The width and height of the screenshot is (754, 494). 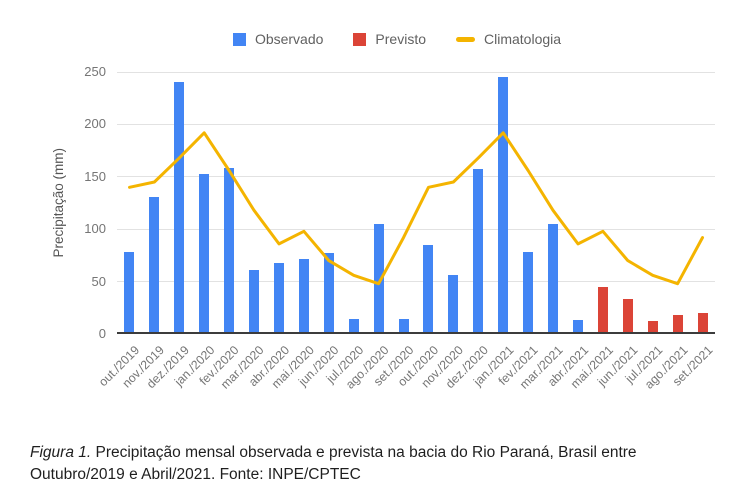 What do you see at coordinates (239, 39) in the screenshot?
I see `legend-observado-square-icon` at bounding box center [239, 39].